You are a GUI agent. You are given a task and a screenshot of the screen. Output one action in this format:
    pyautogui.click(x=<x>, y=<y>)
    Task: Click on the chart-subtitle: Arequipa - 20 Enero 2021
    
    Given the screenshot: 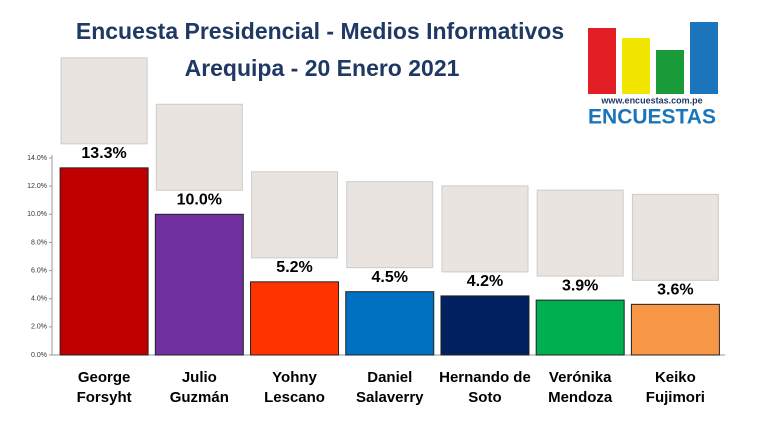 What is the action you would take?
    pyautogui.click(x=322, y=68)
    